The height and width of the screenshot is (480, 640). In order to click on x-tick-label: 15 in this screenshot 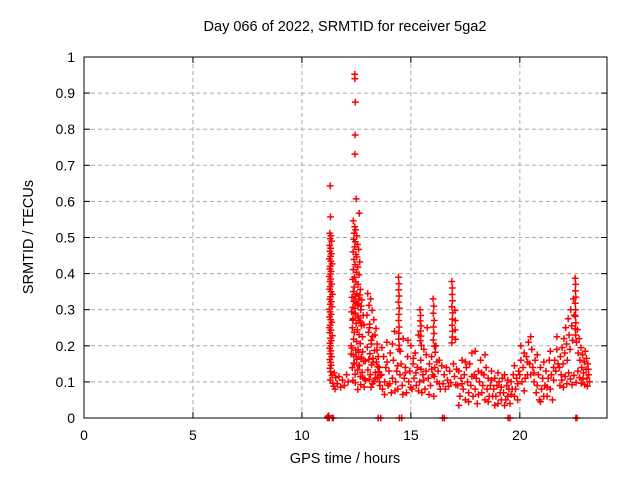, I will do `click(411, 435)`.